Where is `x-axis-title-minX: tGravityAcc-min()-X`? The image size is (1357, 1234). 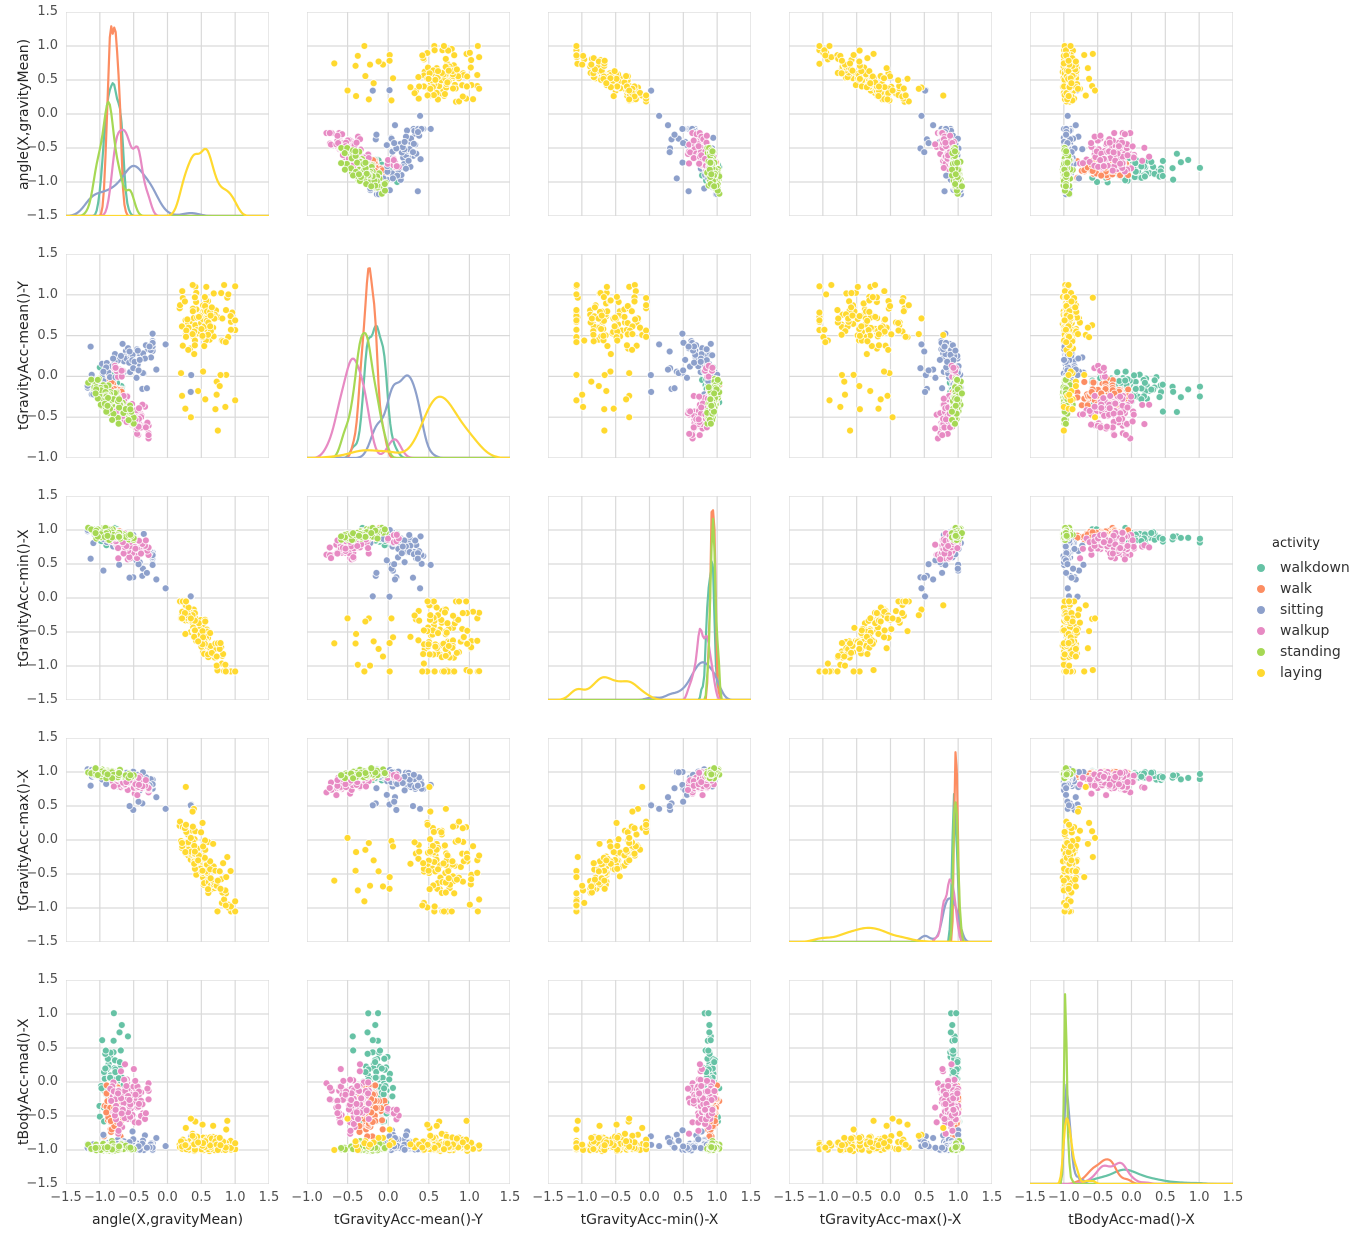
x-axis-title-minX: tGravityAcc-min()-X is located at coordinates (649, 1220).